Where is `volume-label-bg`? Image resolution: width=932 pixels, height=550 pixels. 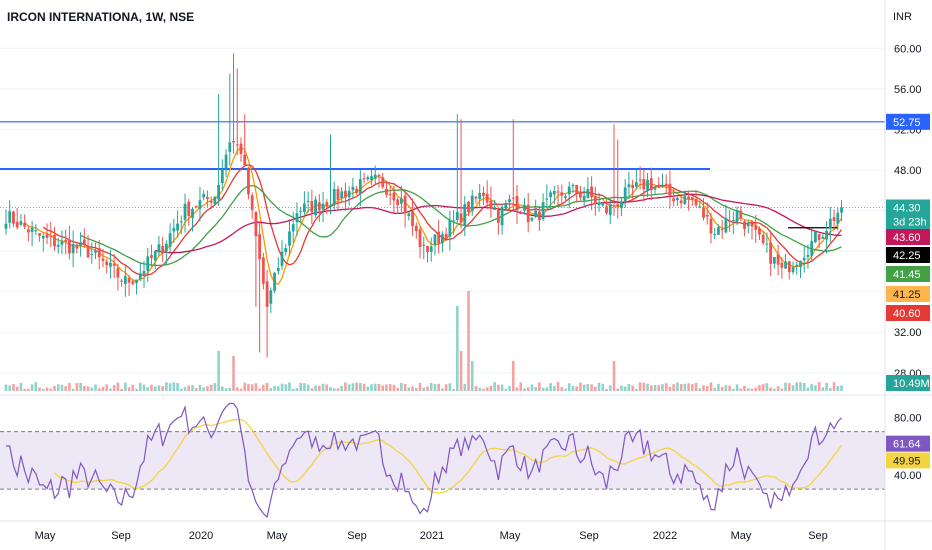
volume-label-bg is located at coordinates (908, 383).